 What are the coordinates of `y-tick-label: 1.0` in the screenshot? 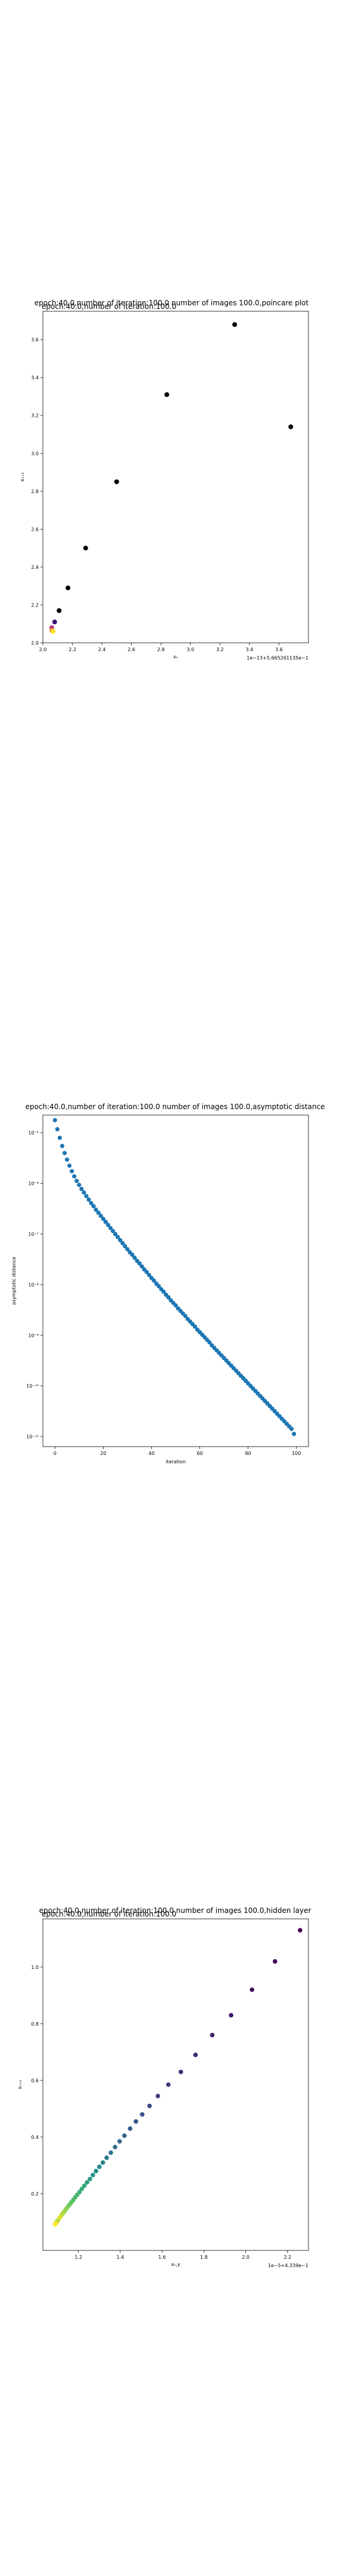 It's located at (35, 1968).